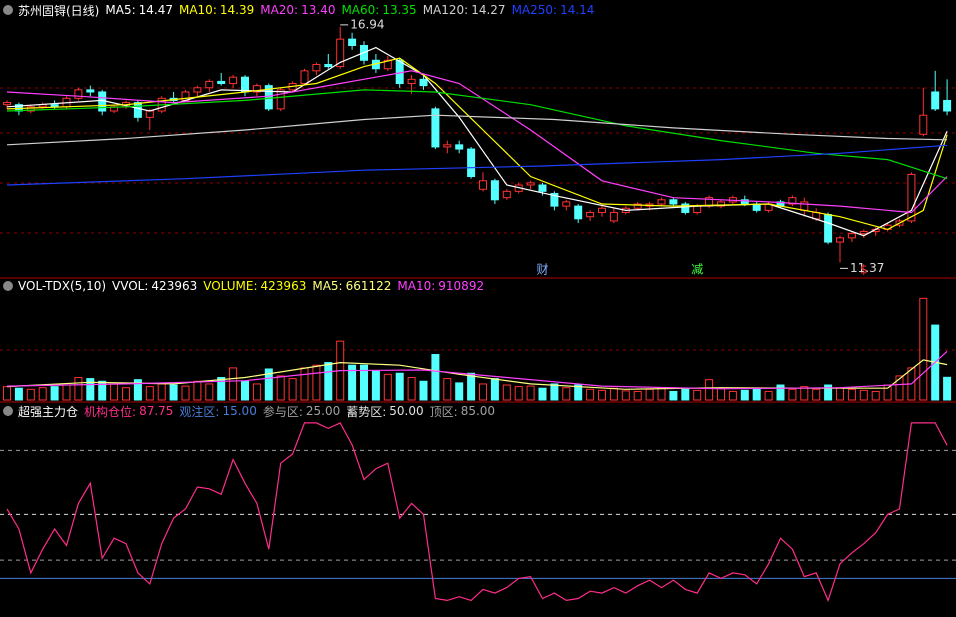  I want to click on legend-name: MA5:, so click(327, 286).